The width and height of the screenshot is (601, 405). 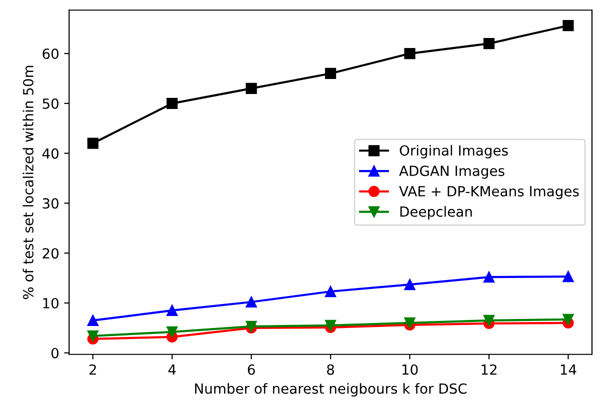 What do you see at coordinates (50, 153) in the screenshot?
I see `y-tick-label: 40` at bounding box center [50, 153].